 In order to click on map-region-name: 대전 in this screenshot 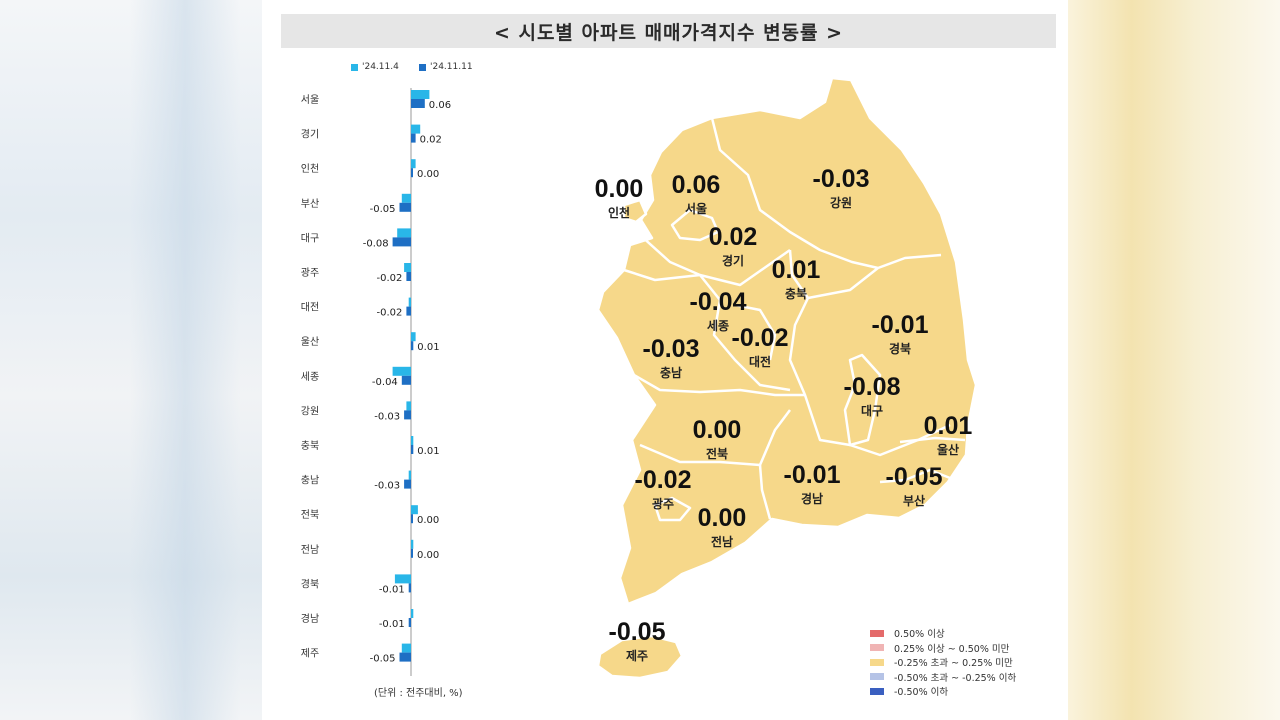, I will do `click(760, 361)`.